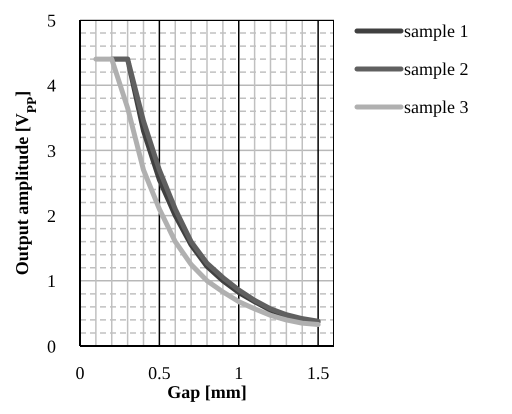 Image resolution: width=512 pixels, height=414 pixels. What do you see at coordinates (436, 31) in the screenshot?
I see `legend-label: sample 1` at bounding box center [436, 31].